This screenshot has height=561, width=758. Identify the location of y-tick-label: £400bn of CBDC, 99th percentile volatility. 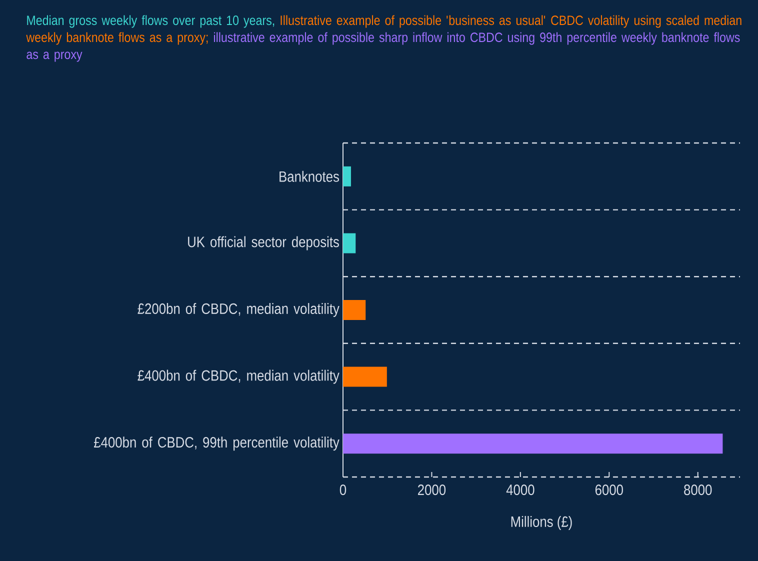
(217, 443).